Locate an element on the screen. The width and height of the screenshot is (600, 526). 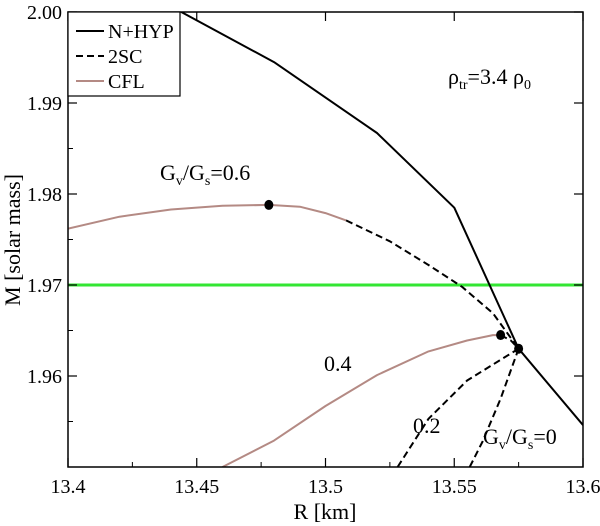
y-axis-label: M [solar mass] is located at coordinates (12, 240).